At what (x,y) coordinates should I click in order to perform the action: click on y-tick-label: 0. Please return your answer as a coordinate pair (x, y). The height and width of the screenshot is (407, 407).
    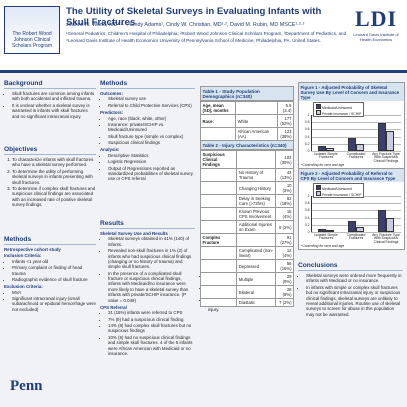
    Looking at the image, I should click on (308, 232).